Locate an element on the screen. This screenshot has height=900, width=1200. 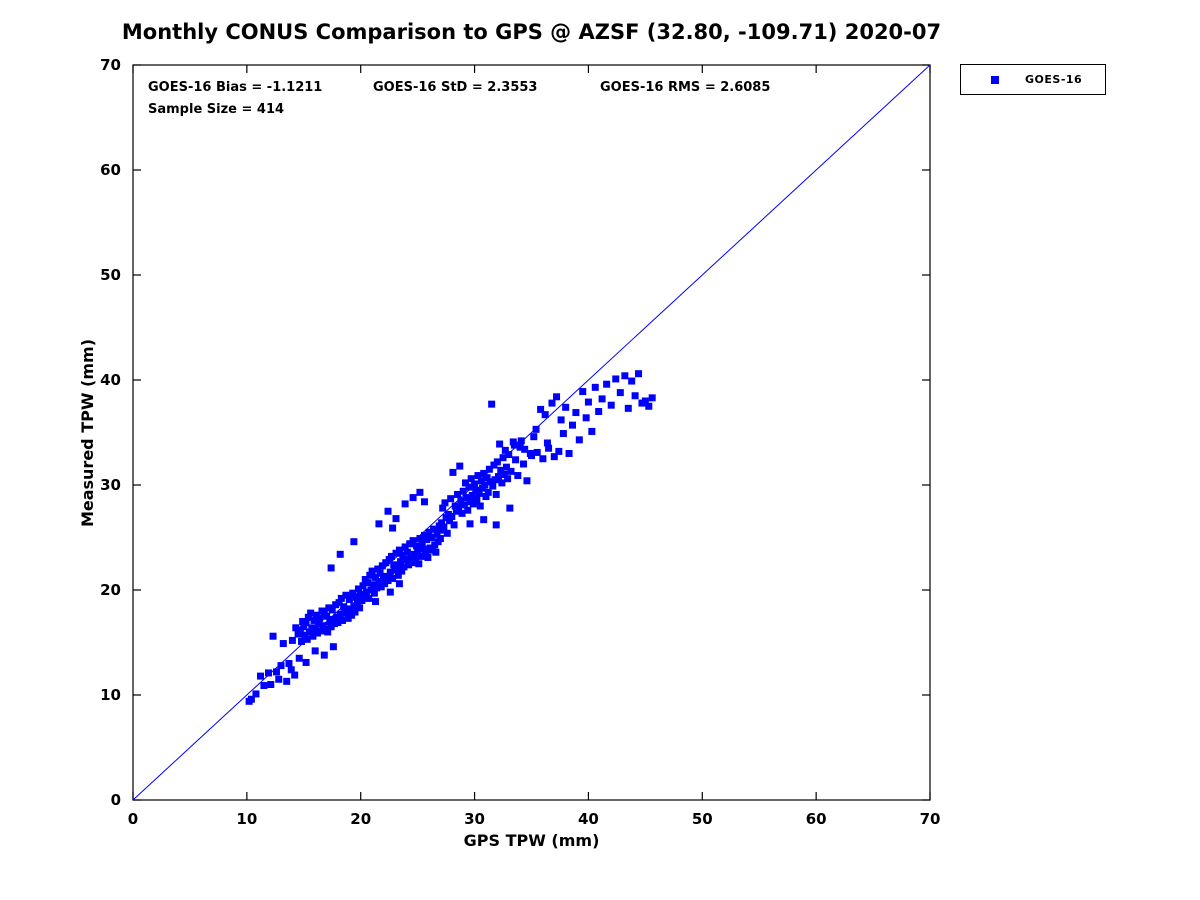
stat-bias: GOES-16 Bias = -1.1211 is located at coordinates (235, 87).